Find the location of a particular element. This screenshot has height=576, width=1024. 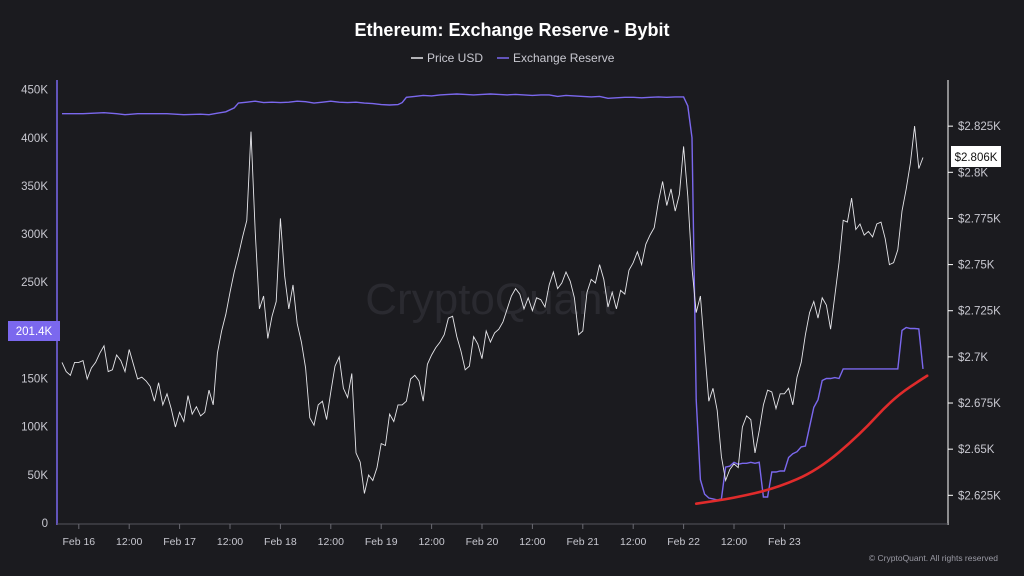

x-axis-tick-label: Feb 22 is located at coordinates (683, 542).